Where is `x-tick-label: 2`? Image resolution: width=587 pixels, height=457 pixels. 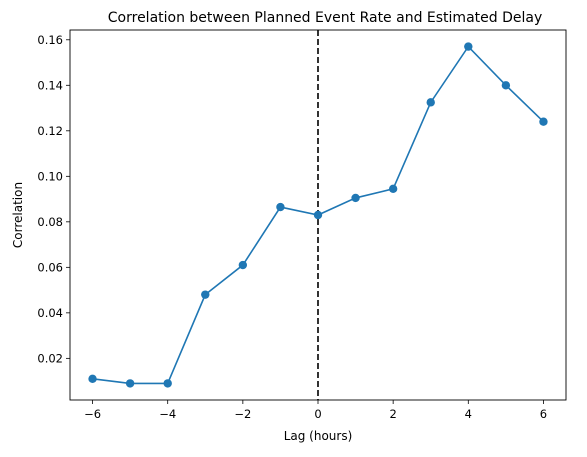
x-tick-label: 2 is located at coordinates (392, 414).